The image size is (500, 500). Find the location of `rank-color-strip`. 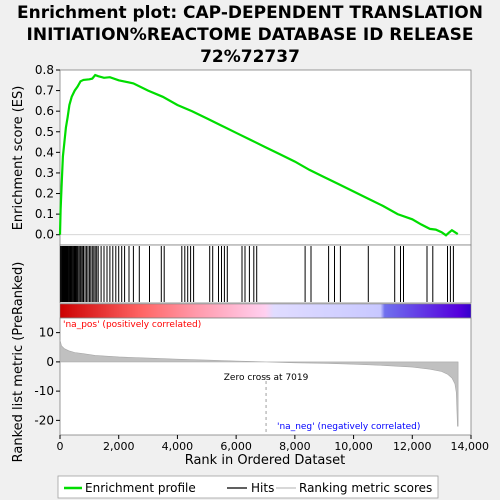

rank-color-strip is located at coordinates (265, 311).